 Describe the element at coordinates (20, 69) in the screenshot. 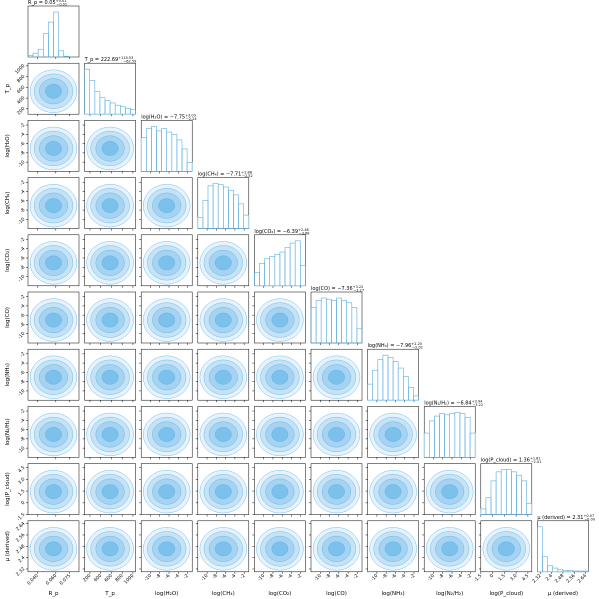

I see `y-tick-label: 1000` at that location.